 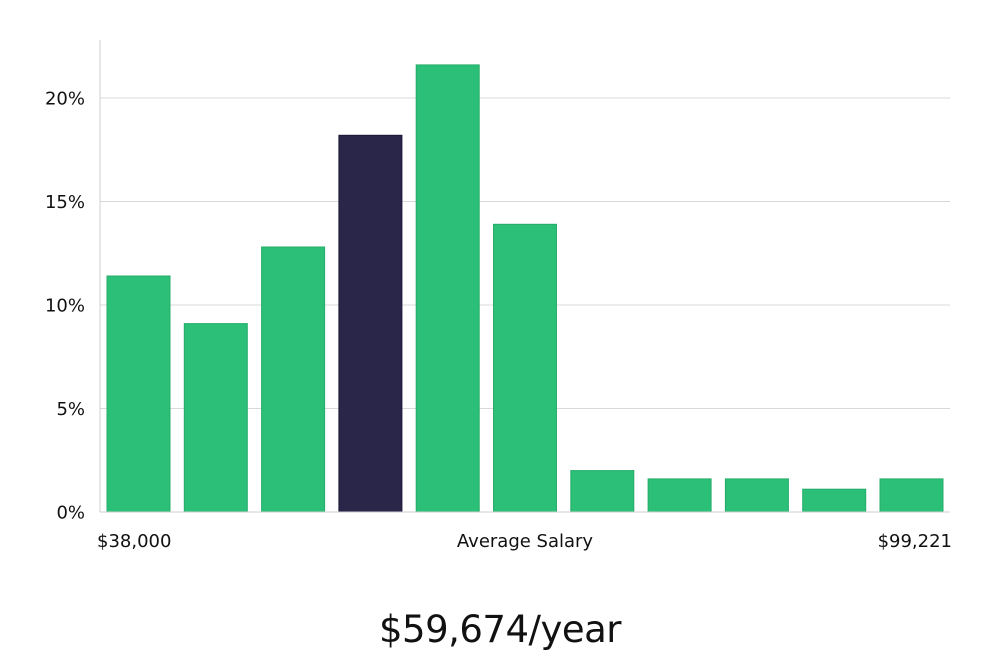 I want to click on y-tick-label: 15%, so click(x=65, y=202).